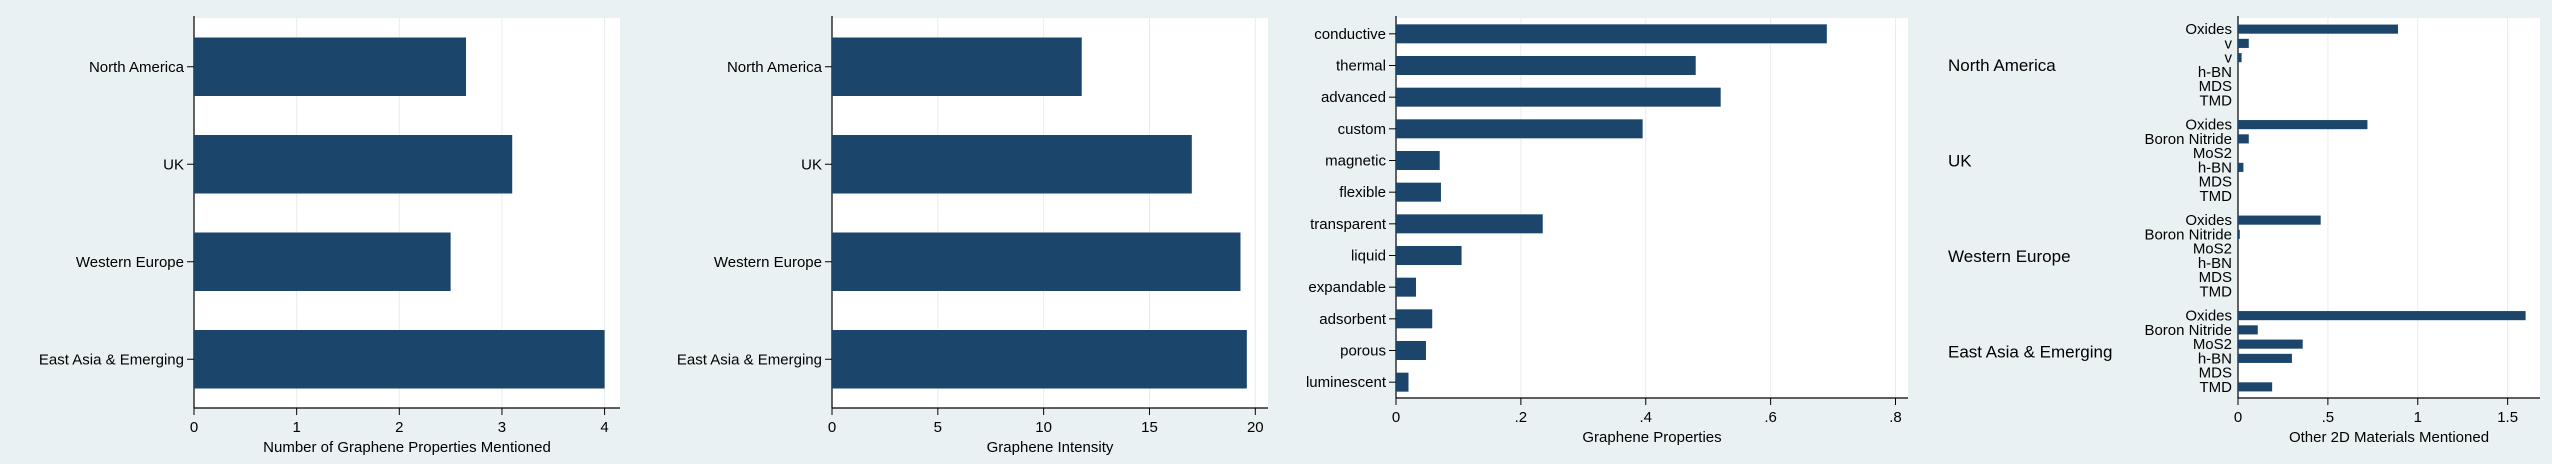  Describe the element at coordinates (604, 427) in the screenshot. I see `x-tick-label: 4` at that location.